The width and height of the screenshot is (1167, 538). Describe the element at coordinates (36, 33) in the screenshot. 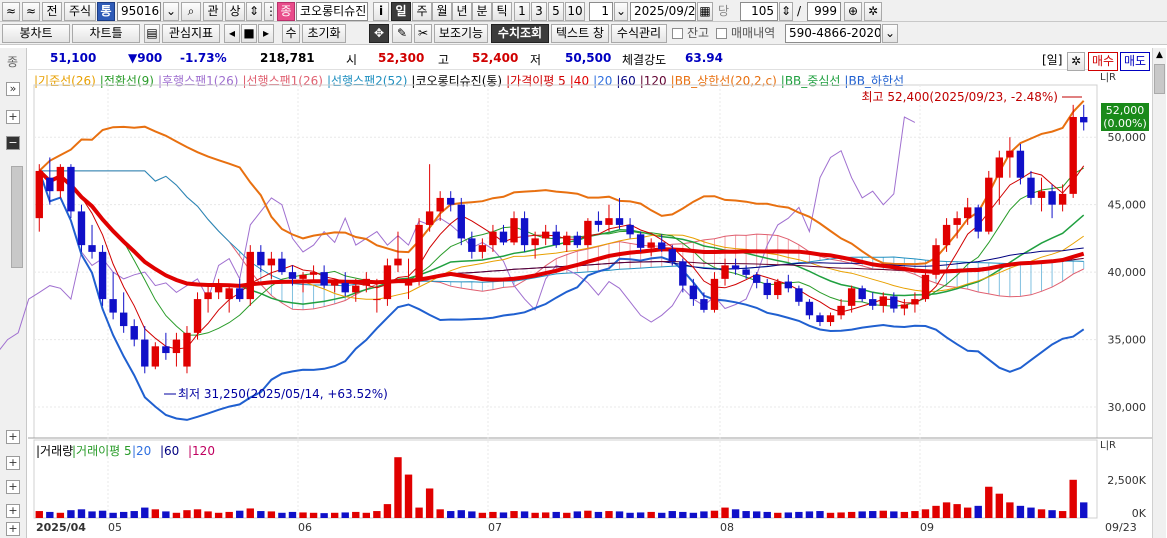

I see `candle-chart-button: 봉차트` at that location.